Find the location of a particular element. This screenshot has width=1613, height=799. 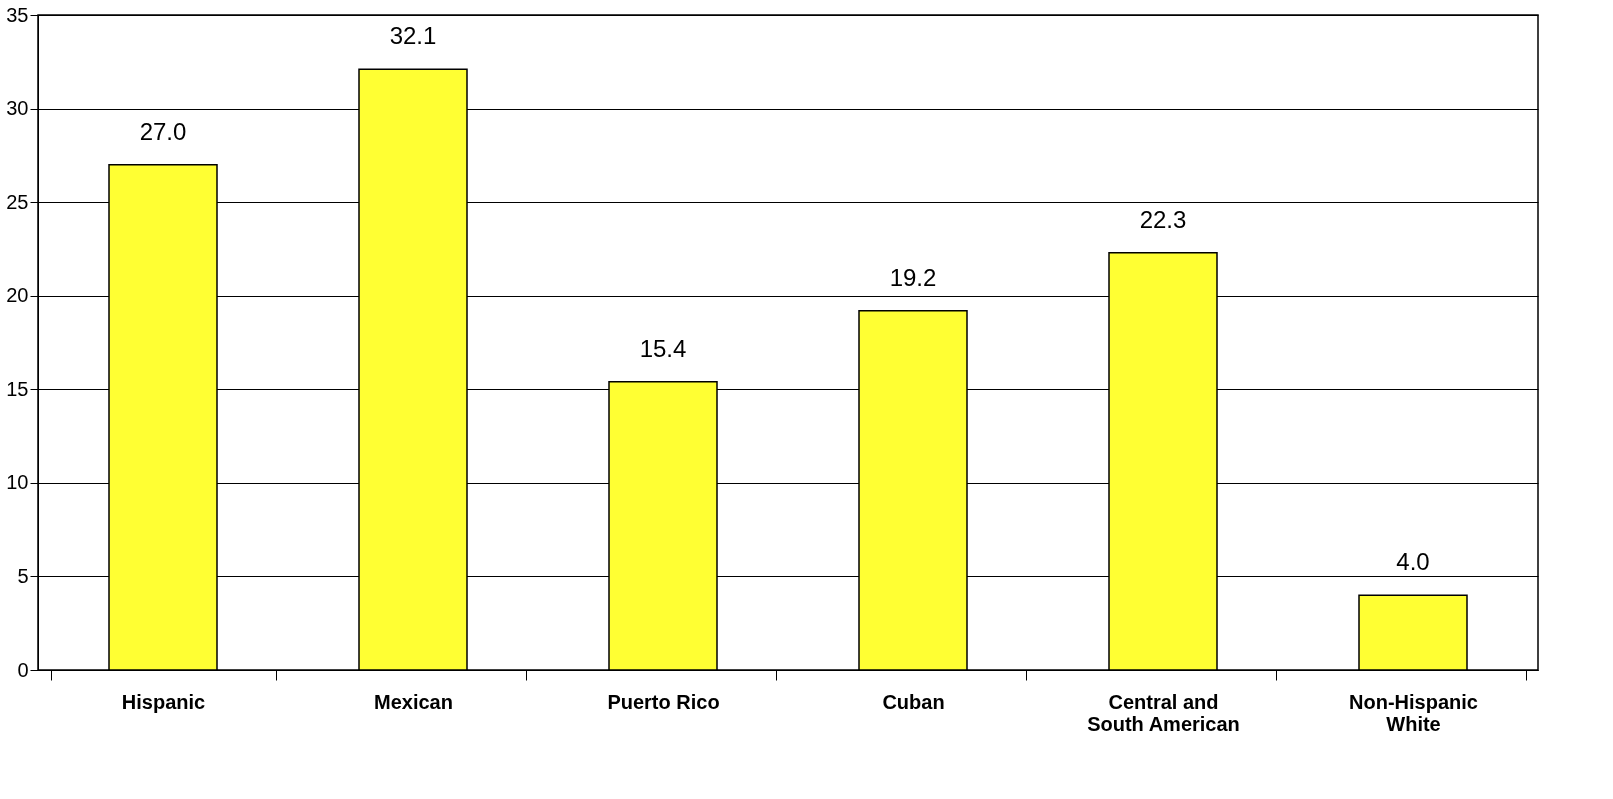

y-tick-label: 20 is located at coordinates (17, 295).